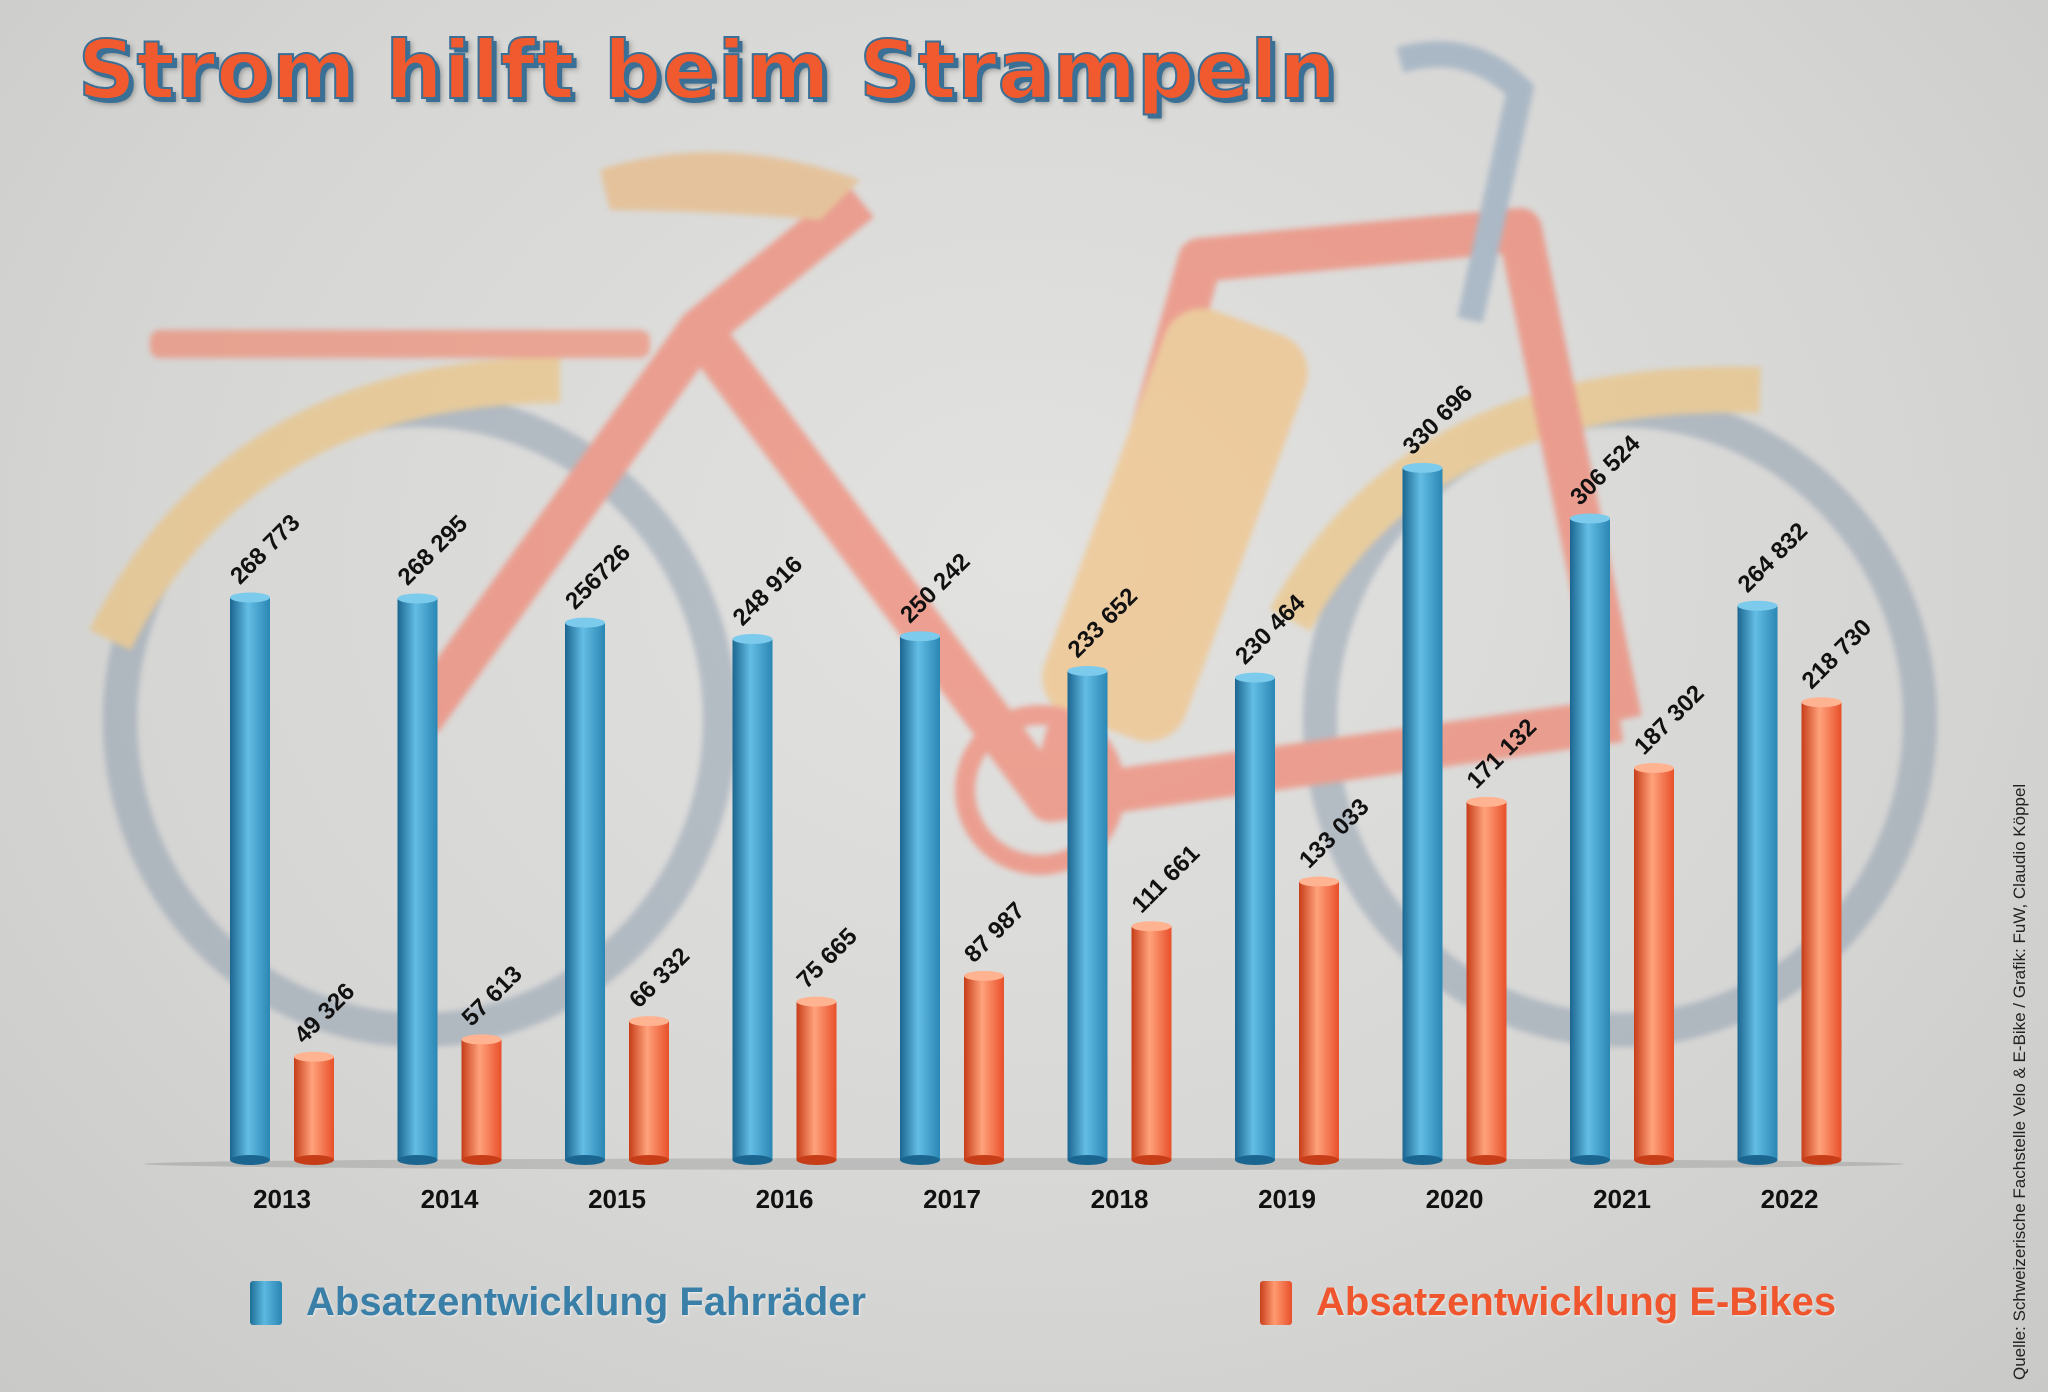  What do you see at coordinates (585, 1160) in the screenshot?
I see `bar-base-fahrraeder-2015` at bounding box center [585, 1160].